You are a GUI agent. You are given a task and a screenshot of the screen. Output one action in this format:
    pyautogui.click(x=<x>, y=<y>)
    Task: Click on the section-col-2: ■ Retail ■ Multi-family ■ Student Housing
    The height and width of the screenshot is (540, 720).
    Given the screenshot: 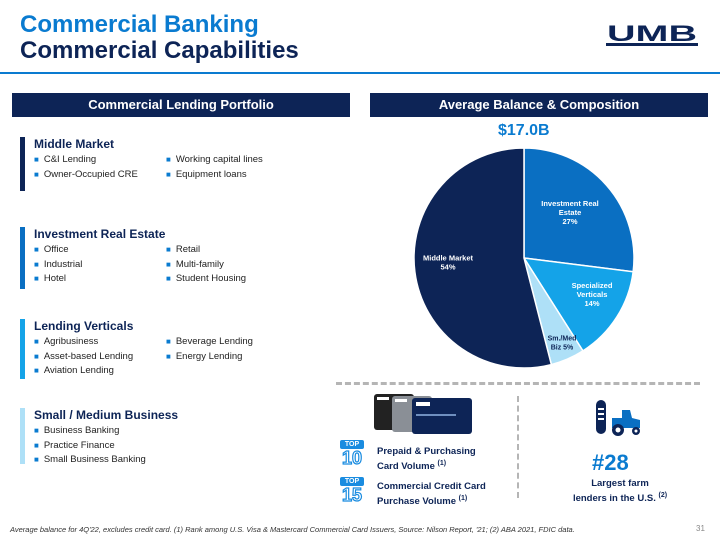 What is the action you would take?
    pyautogui.click(x=206, y=265)
    